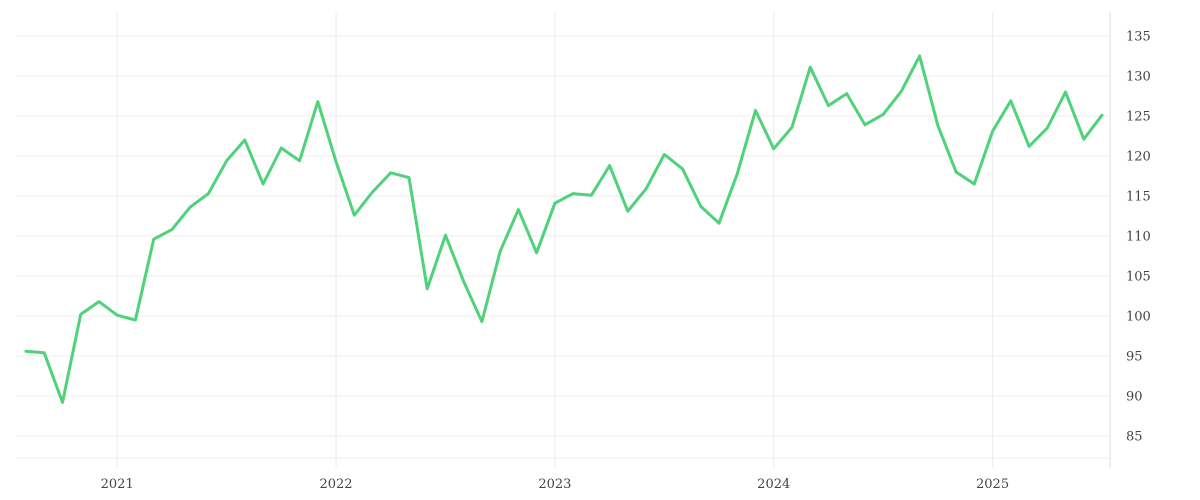 Image resolution: width=1200 pixels, height=500 pixels. What do you see at coordinates (117, 484) in the screenshot?
I see `x-tick-label: 2021` at bounding box center [117, 484].